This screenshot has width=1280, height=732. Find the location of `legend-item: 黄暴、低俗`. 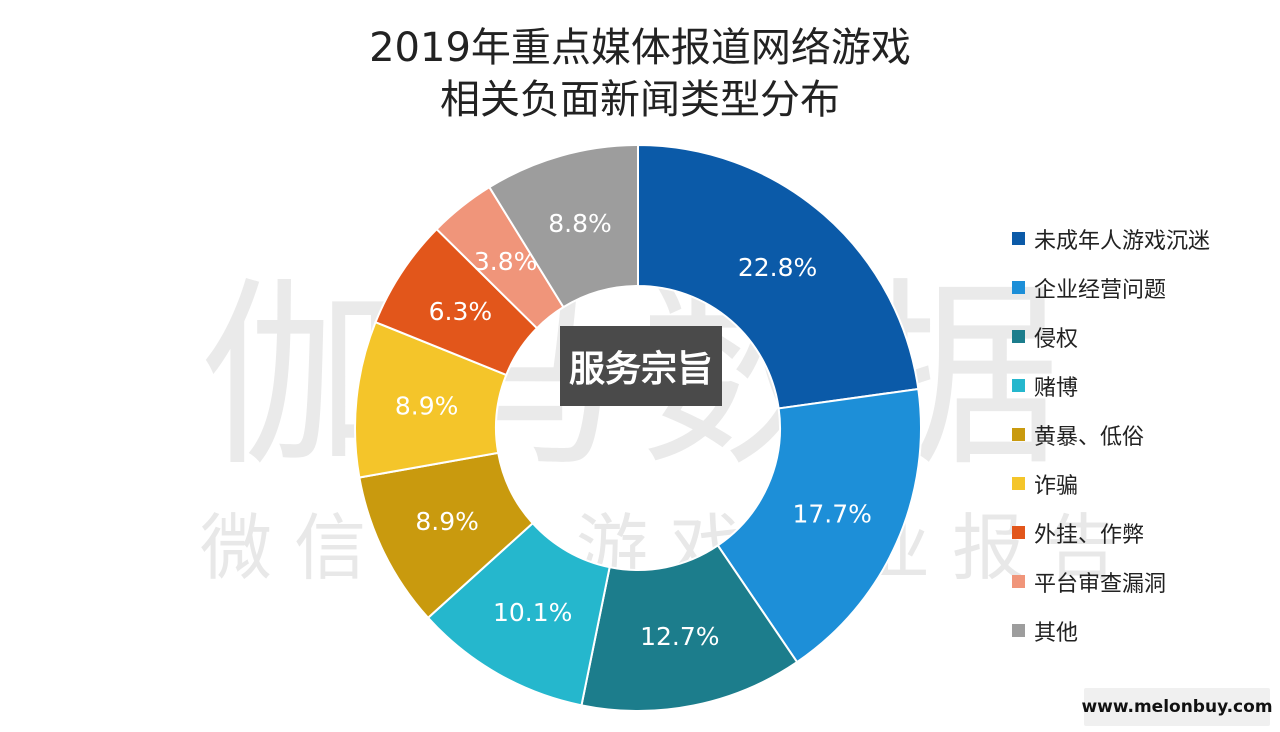

legend-item: 黄暴、低俗 is located at coordinates (1142, 434).